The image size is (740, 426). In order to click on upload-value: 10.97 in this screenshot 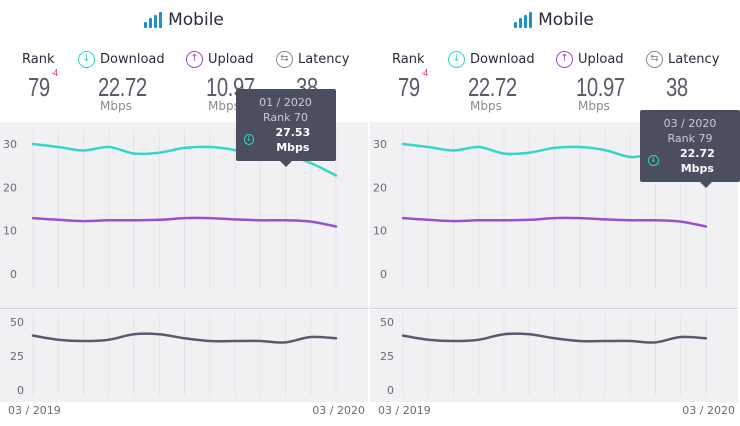, I will do `click(600, 87)`.